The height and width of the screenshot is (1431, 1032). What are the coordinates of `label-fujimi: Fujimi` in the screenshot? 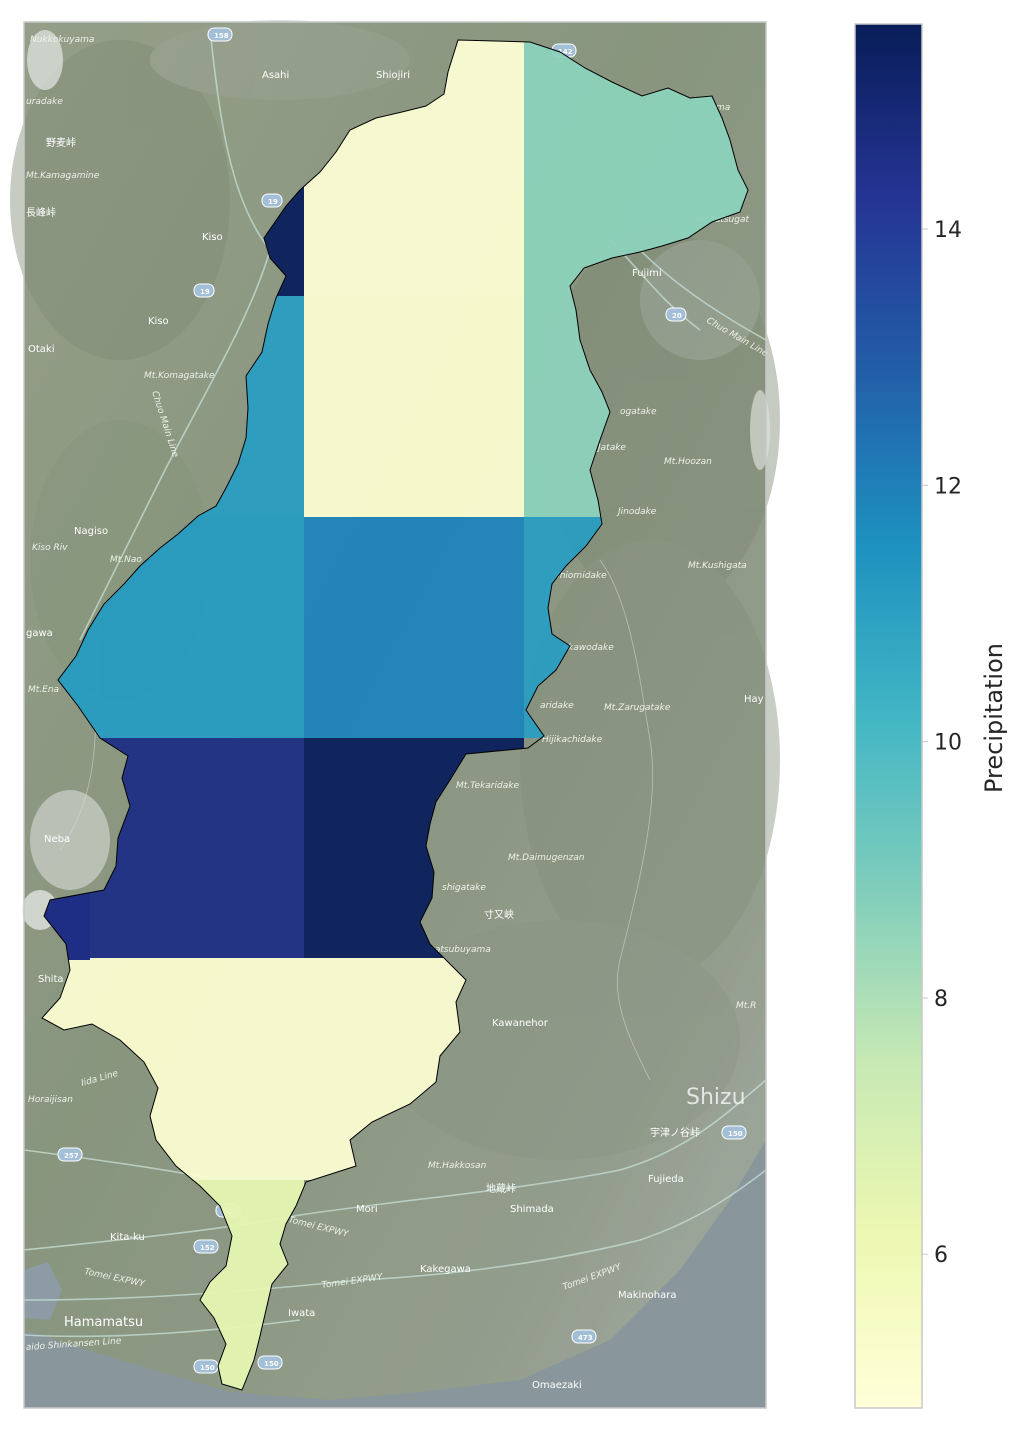 It's located at (647, 273).